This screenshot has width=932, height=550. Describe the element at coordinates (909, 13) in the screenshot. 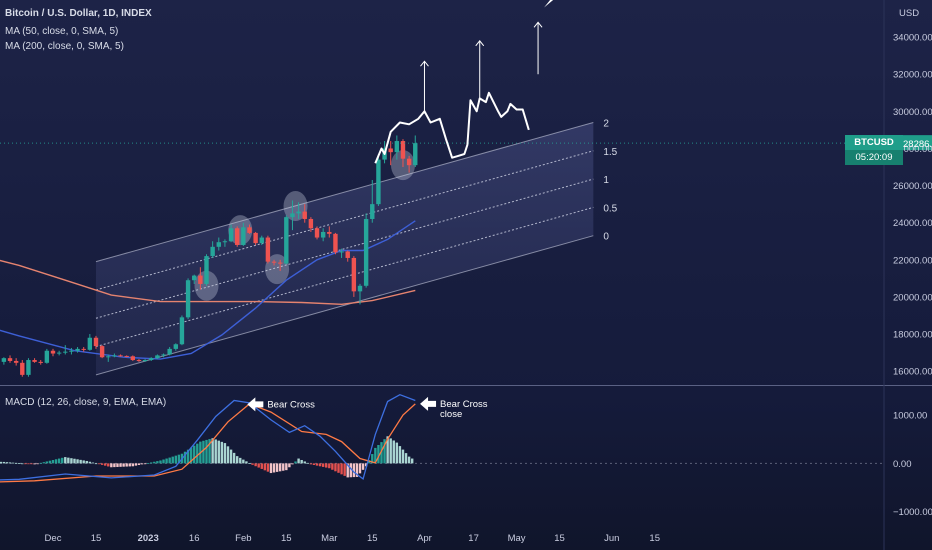

I see `currency-label: USD` at that location.